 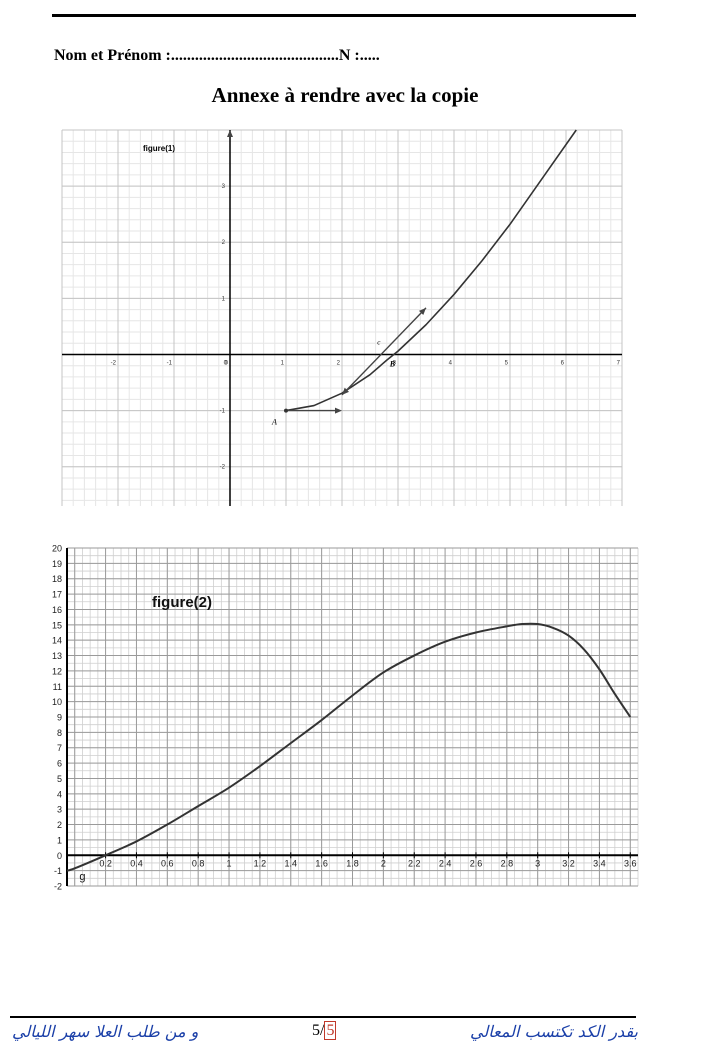 I want to click on figure-1-tangent-A-arrow, so click(x=338, y=410).